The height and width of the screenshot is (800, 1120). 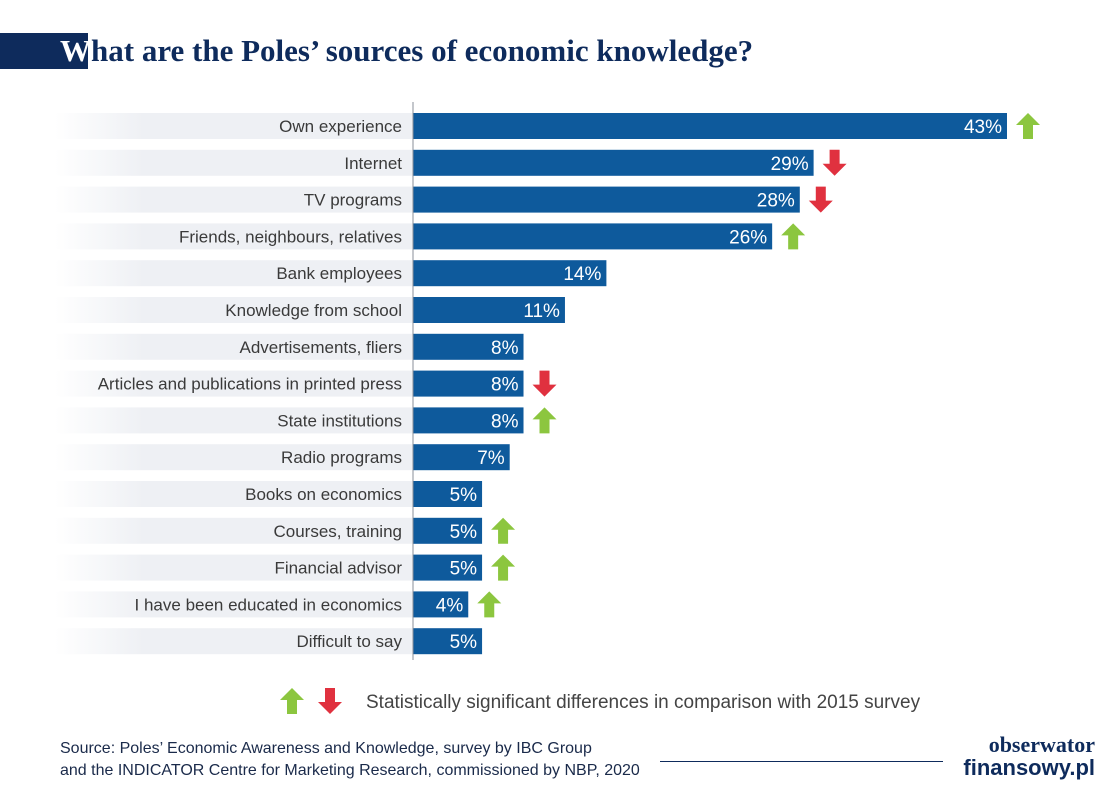 What do you see at coordinates (790, 164) in the screenshot?
I see `data-label: 29%` at bounding box center [790, 164].